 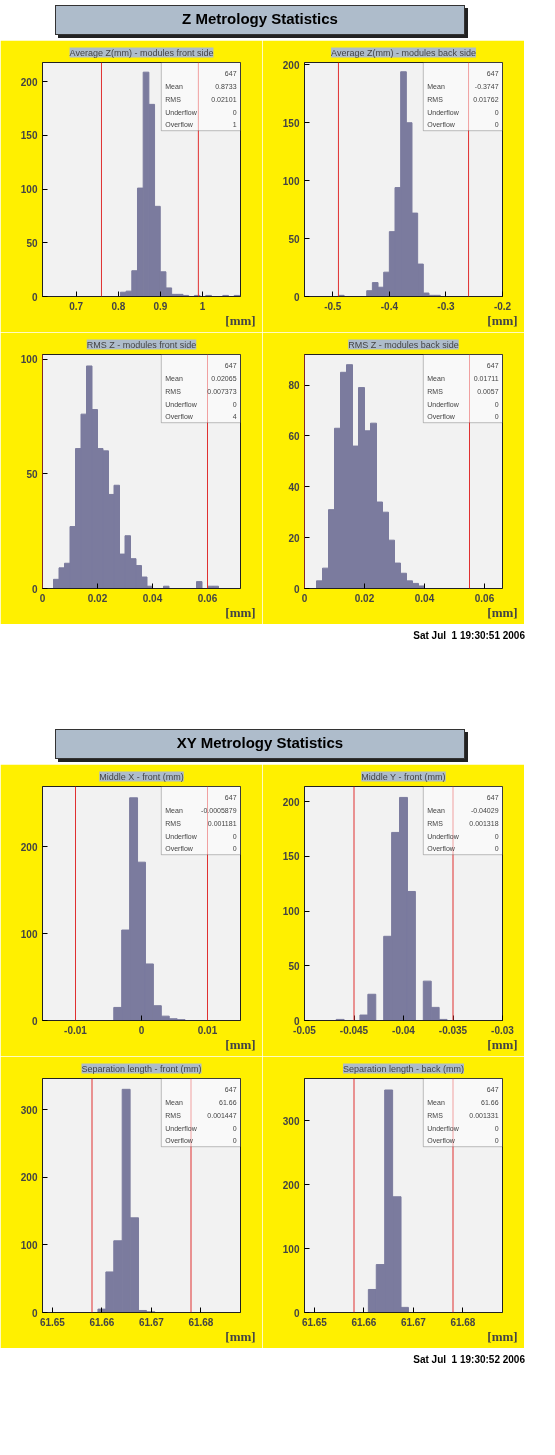 I want to click on x-tick-label: 0.9, so click(x=160, y=306).